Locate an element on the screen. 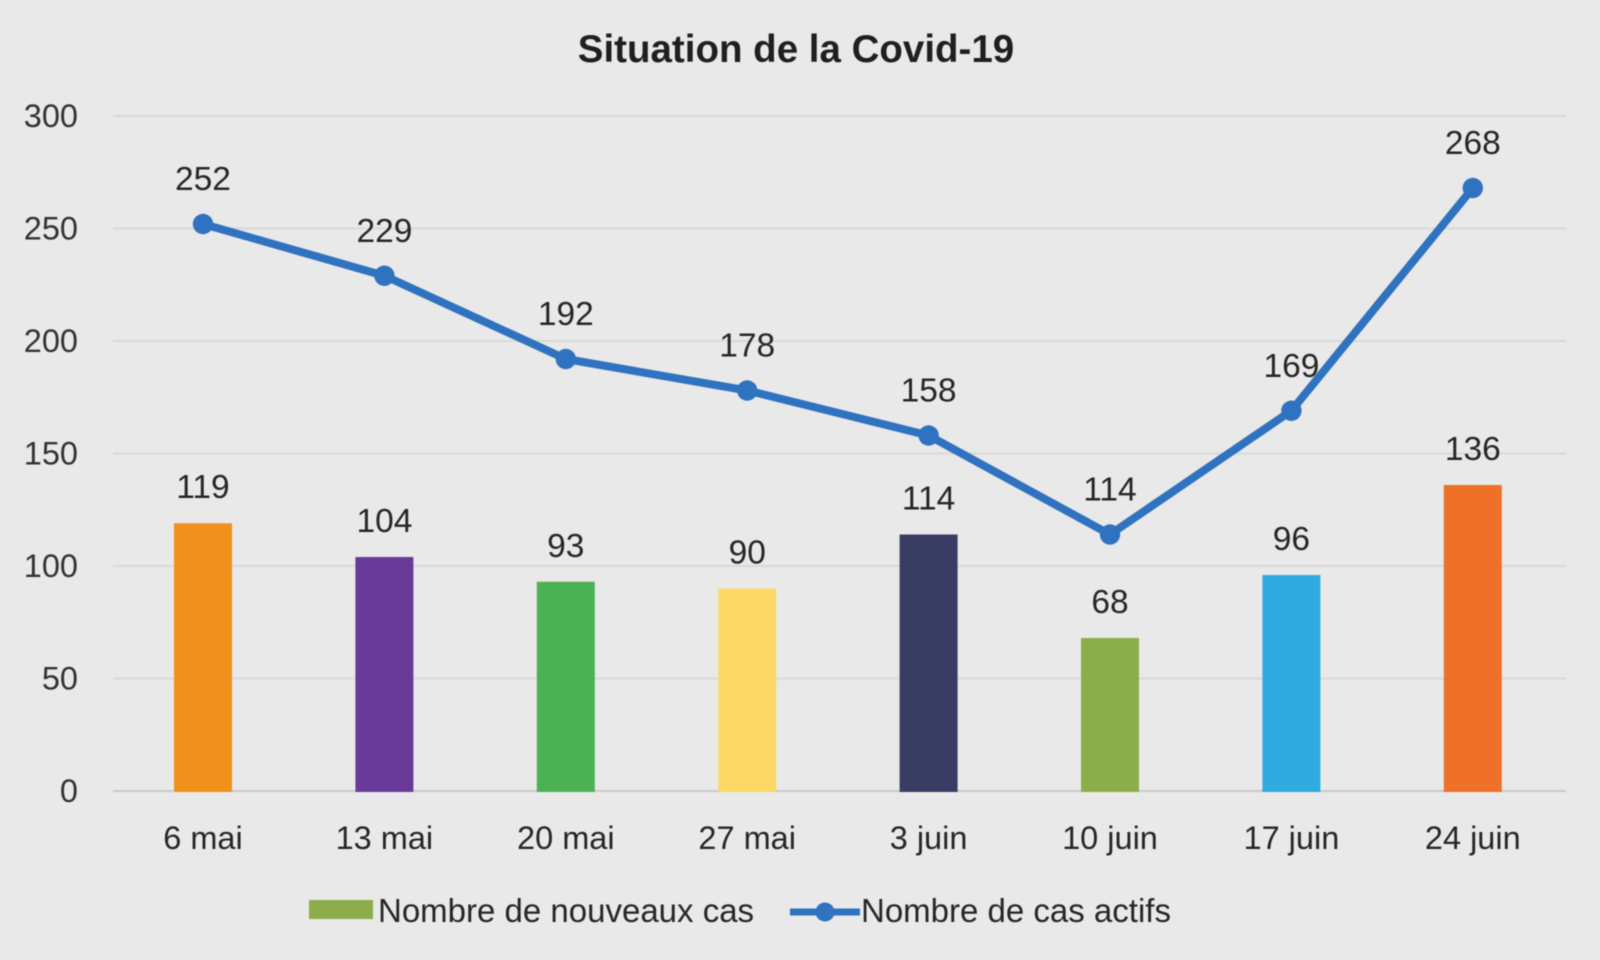 The image size is (1600, 960). svg-text: 68 is located at coordinates (1109, 602).